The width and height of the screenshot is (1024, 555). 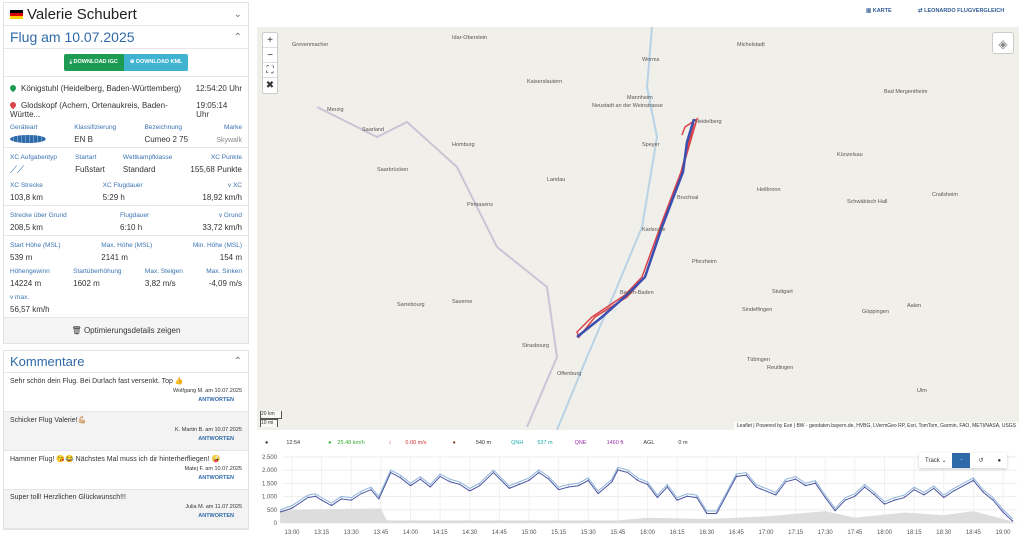 What do you see at coordinates (885, 533) in the screenshot?
I see `x-tick-label: 18:00` at bounding box center [885, 533].